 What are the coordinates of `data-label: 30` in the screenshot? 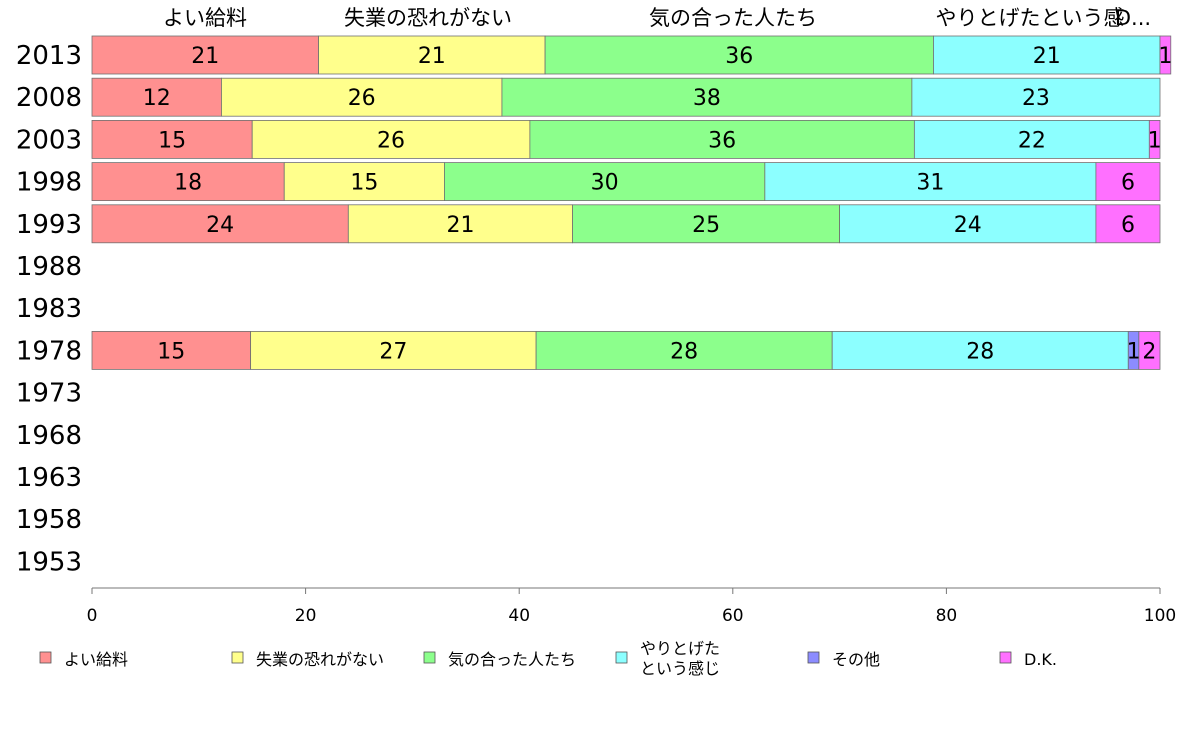 It's located at (605, 183).